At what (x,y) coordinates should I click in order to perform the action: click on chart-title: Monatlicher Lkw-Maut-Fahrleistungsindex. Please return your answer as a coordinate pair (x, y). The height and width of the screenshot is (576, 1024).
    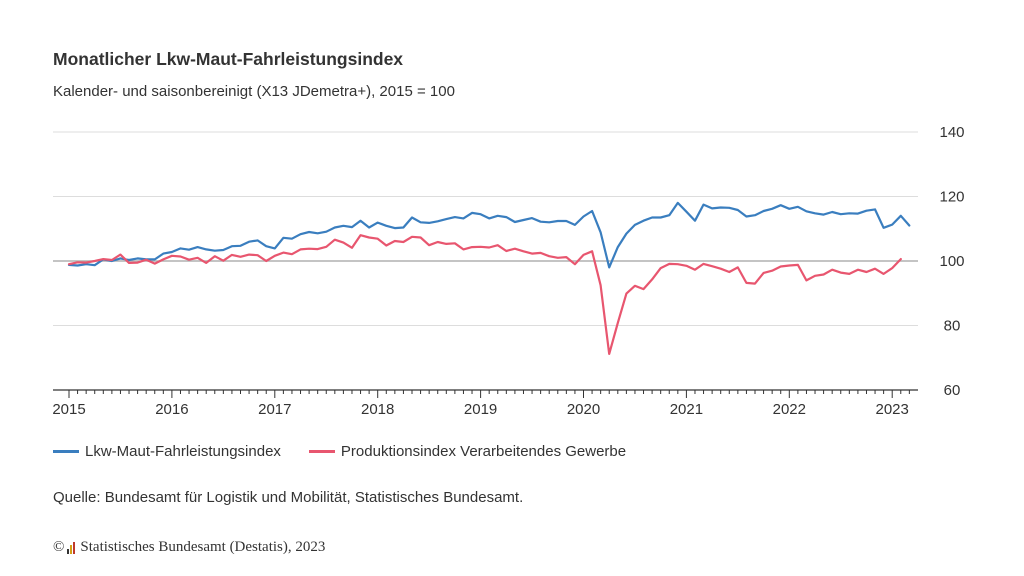
    Looking at the image, I should click on (228, 59).